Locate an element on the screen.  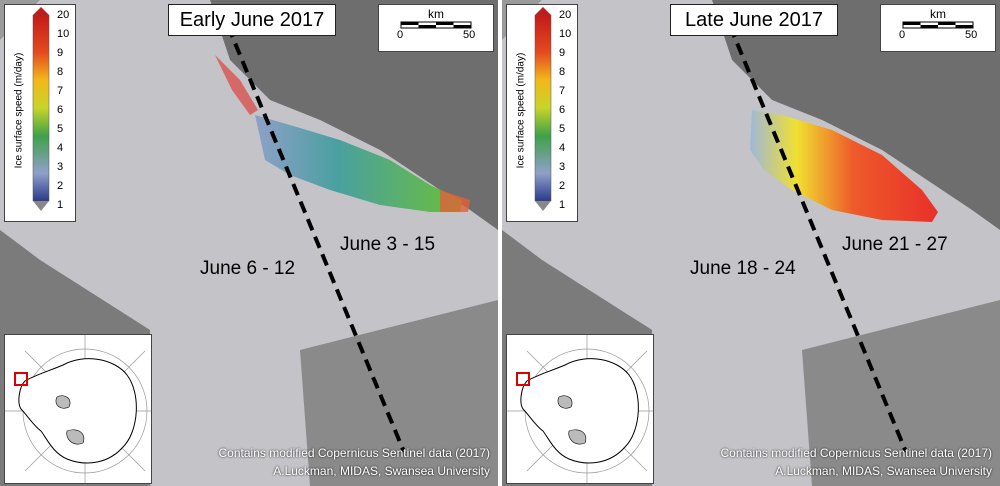
region-label-right: June 3 - 15 is located at coordinates (388, 244).